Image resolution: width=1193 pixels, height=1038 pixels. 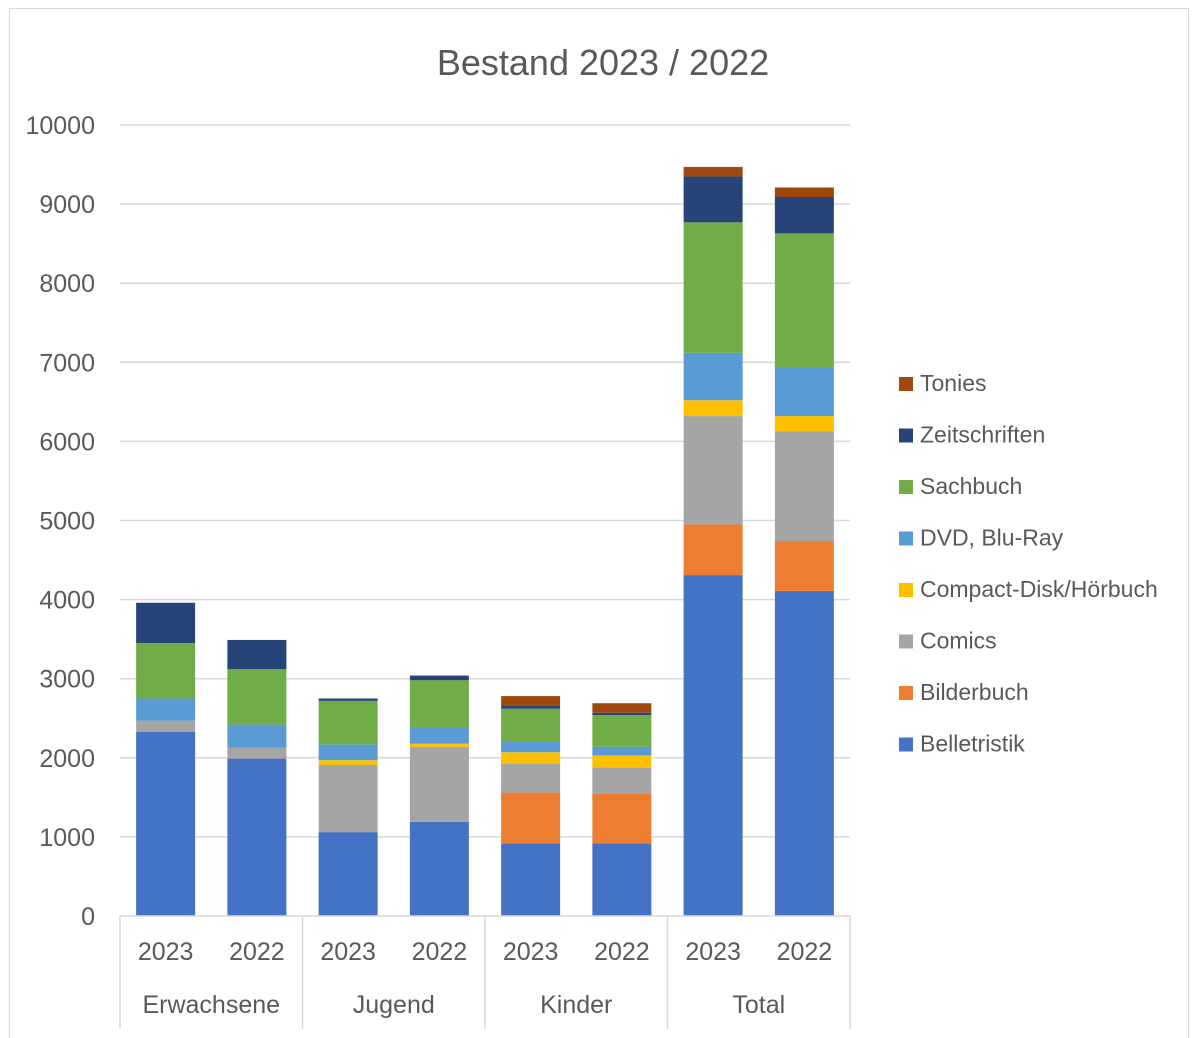 What do you see at coordinates (958, 641) in the screenshot?
I see `legend-label: Comics` at bounding box center [958, 641].